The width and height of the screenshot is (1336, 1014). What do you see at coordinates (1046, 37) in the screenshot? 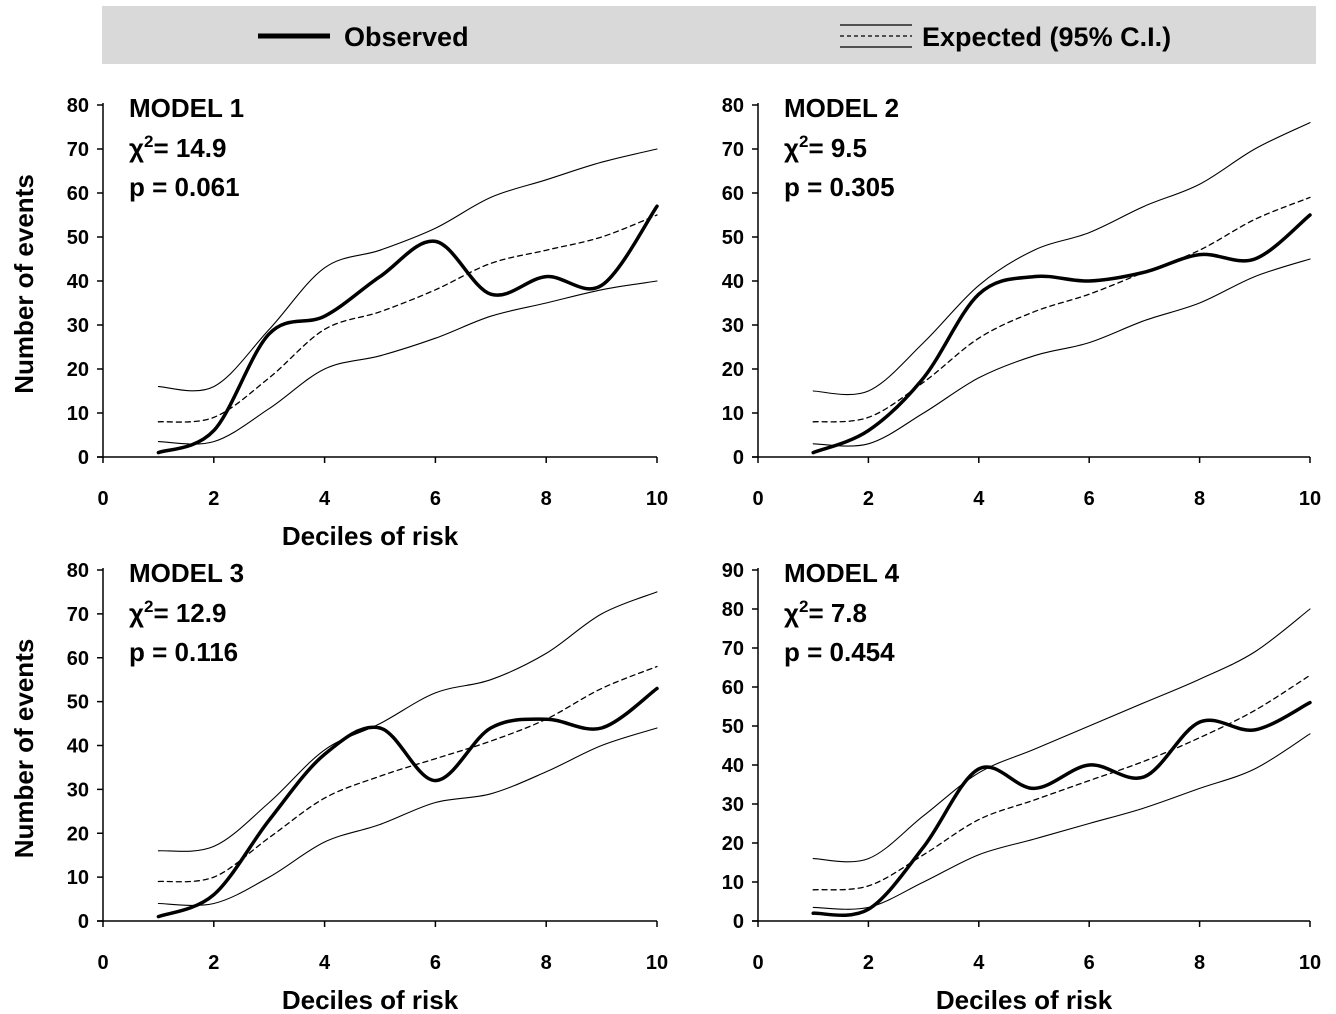
I see `legend-expected-label: Expected (95% C.I.)` at bounding box center [1046, 37].